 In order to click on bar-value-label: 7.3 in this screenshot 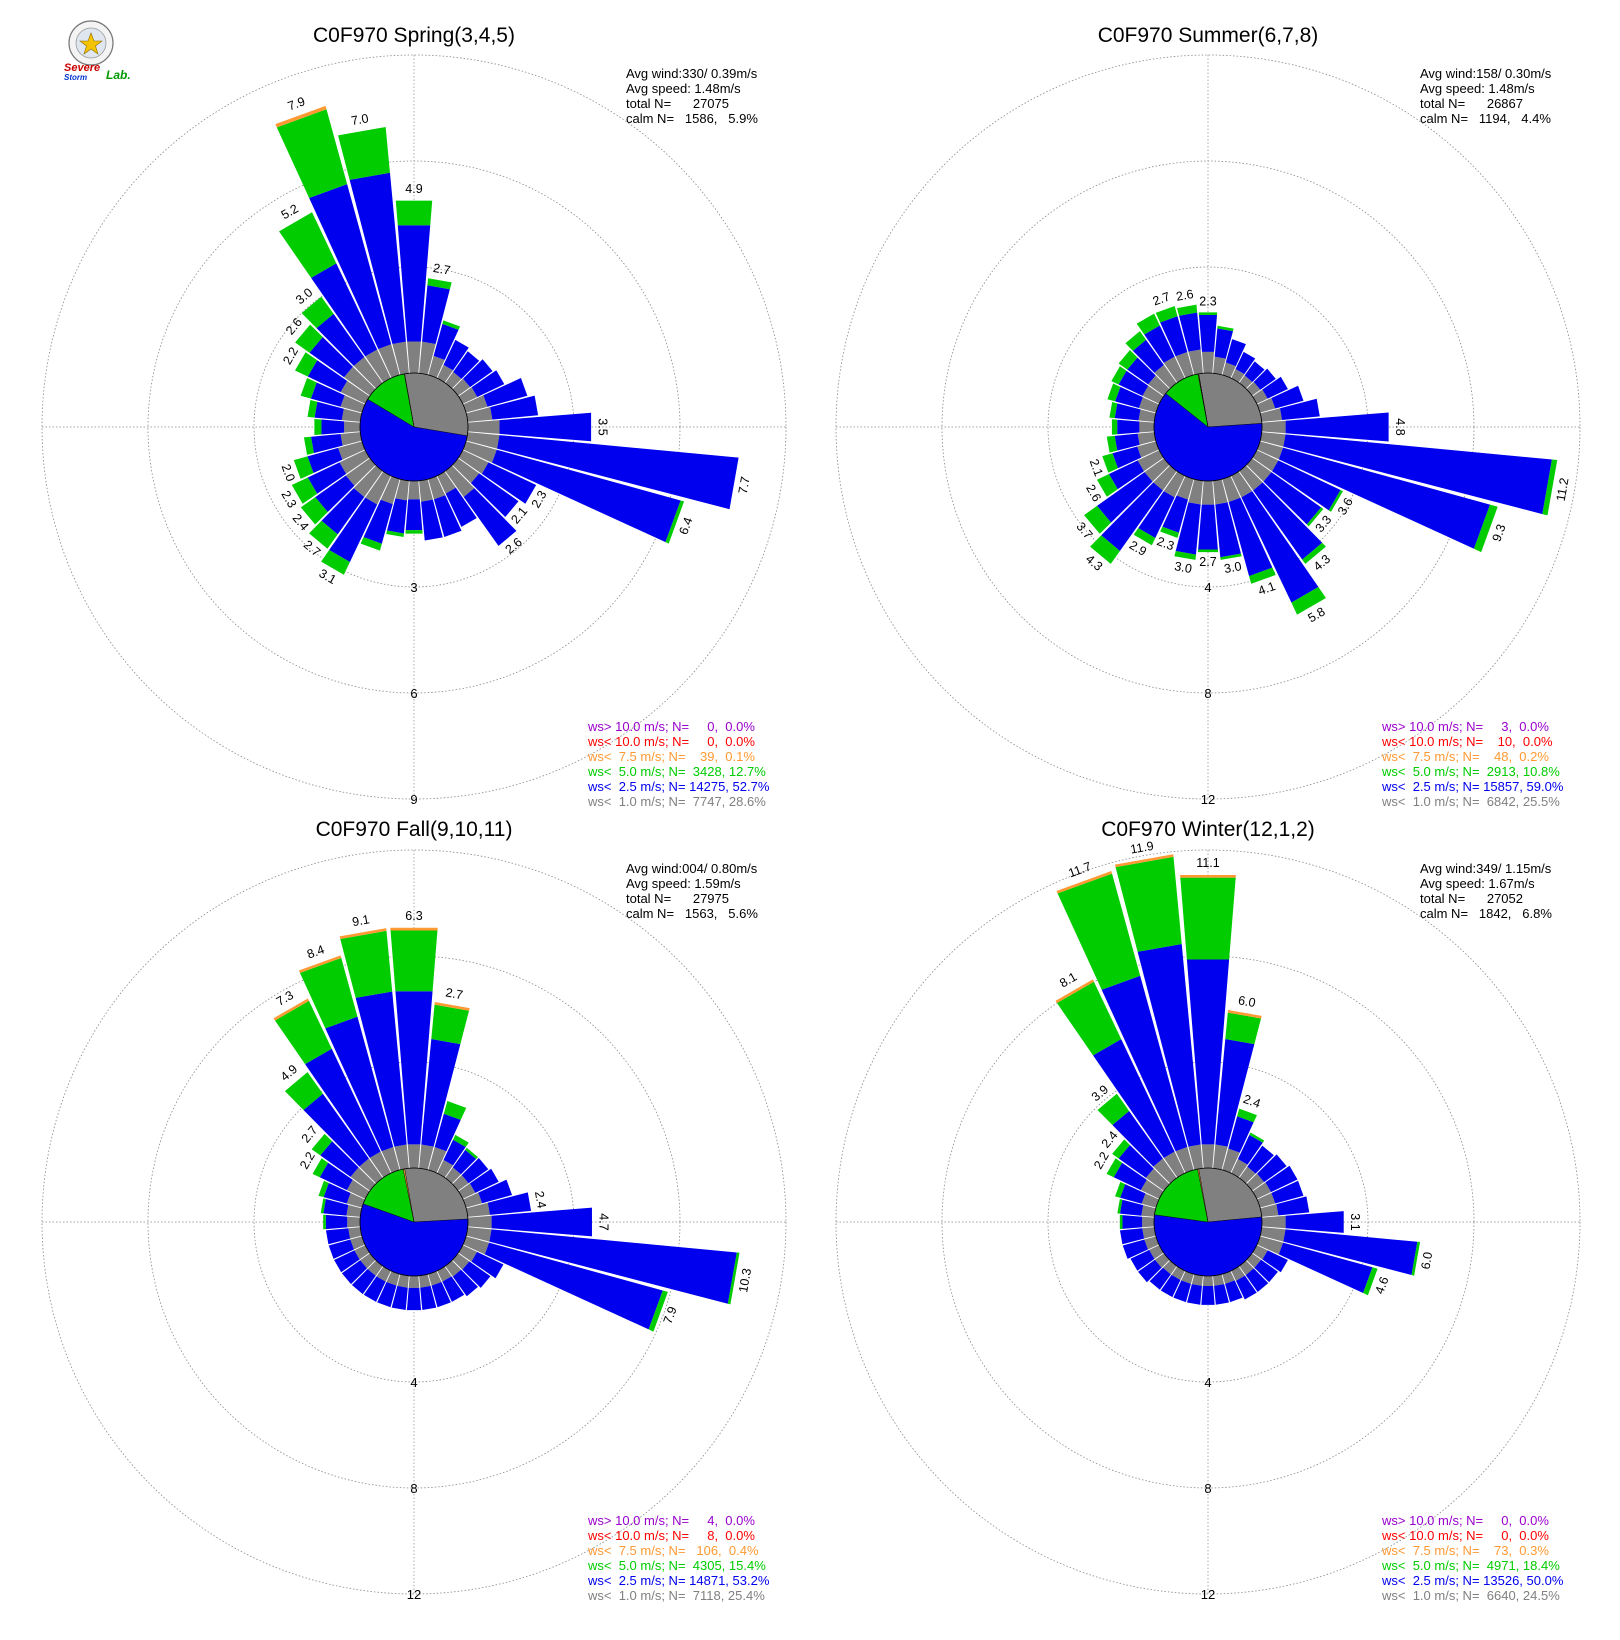, I will do `click(285, 998)`.